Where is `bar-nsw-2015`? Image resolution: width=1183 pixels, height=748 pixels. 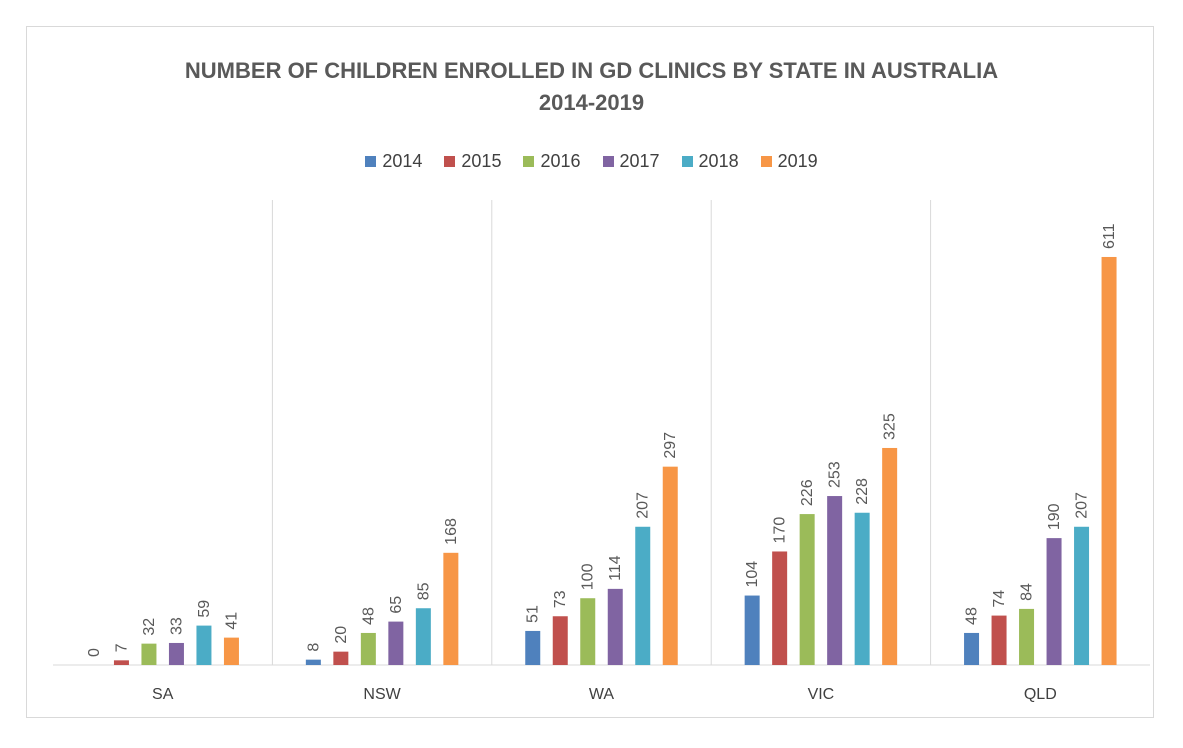
bar-nsw-2015 is located at coordinates (341, 658).